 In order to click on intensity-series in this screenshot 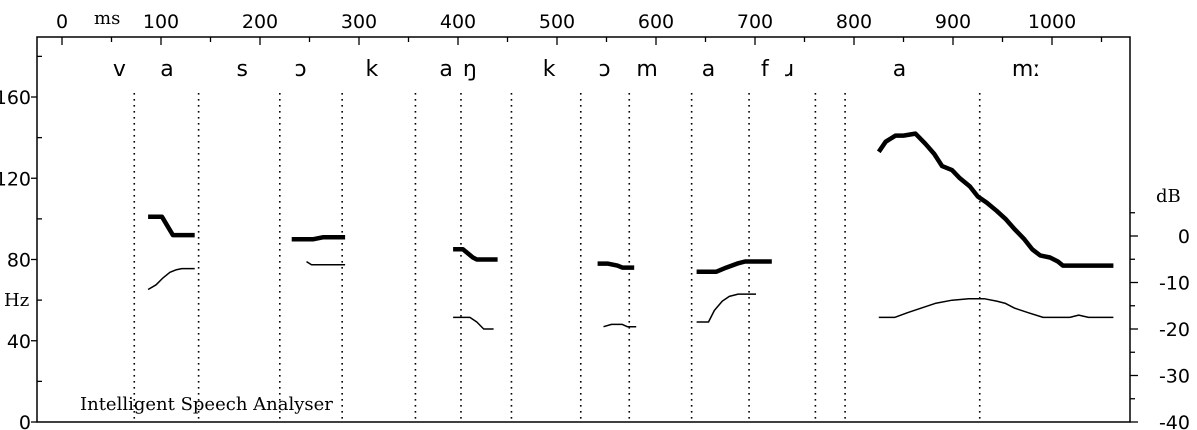, I will do `click(630, 295)`.